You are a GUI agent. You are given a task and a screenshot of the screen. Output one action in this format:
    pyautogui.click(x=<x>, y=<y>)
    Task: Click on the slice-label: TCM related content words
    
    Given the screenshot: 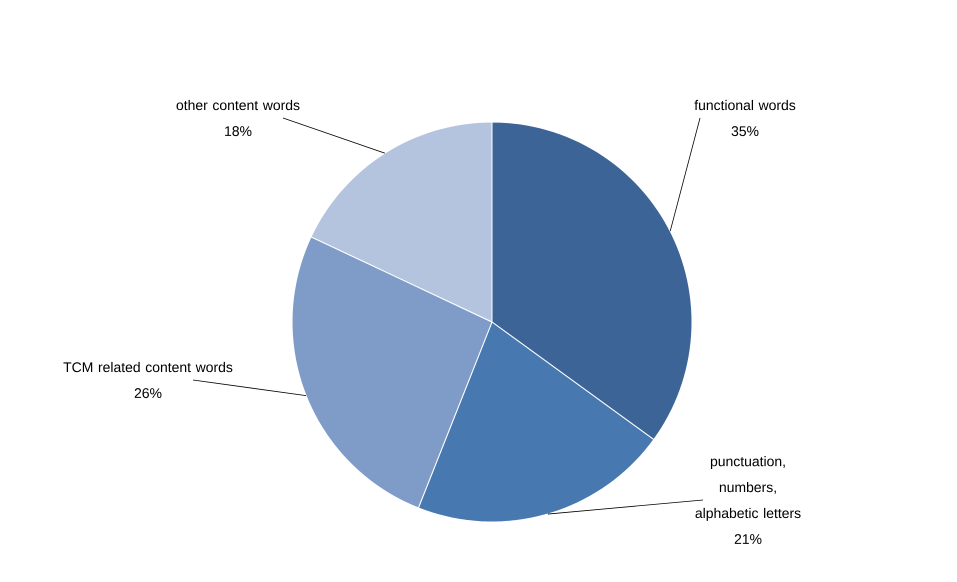 What is the action you would take?
    pyautogui.click(x=147, y=367)
    